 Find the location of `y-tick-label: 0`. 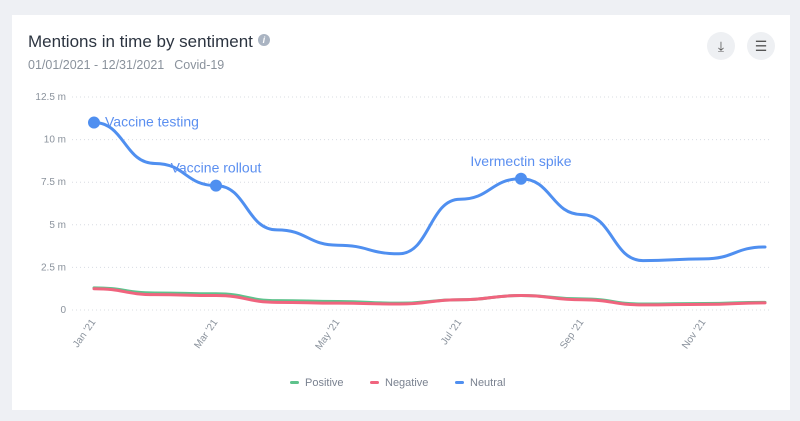

y-tick-label: 0 is located at coordinates (63, 310).